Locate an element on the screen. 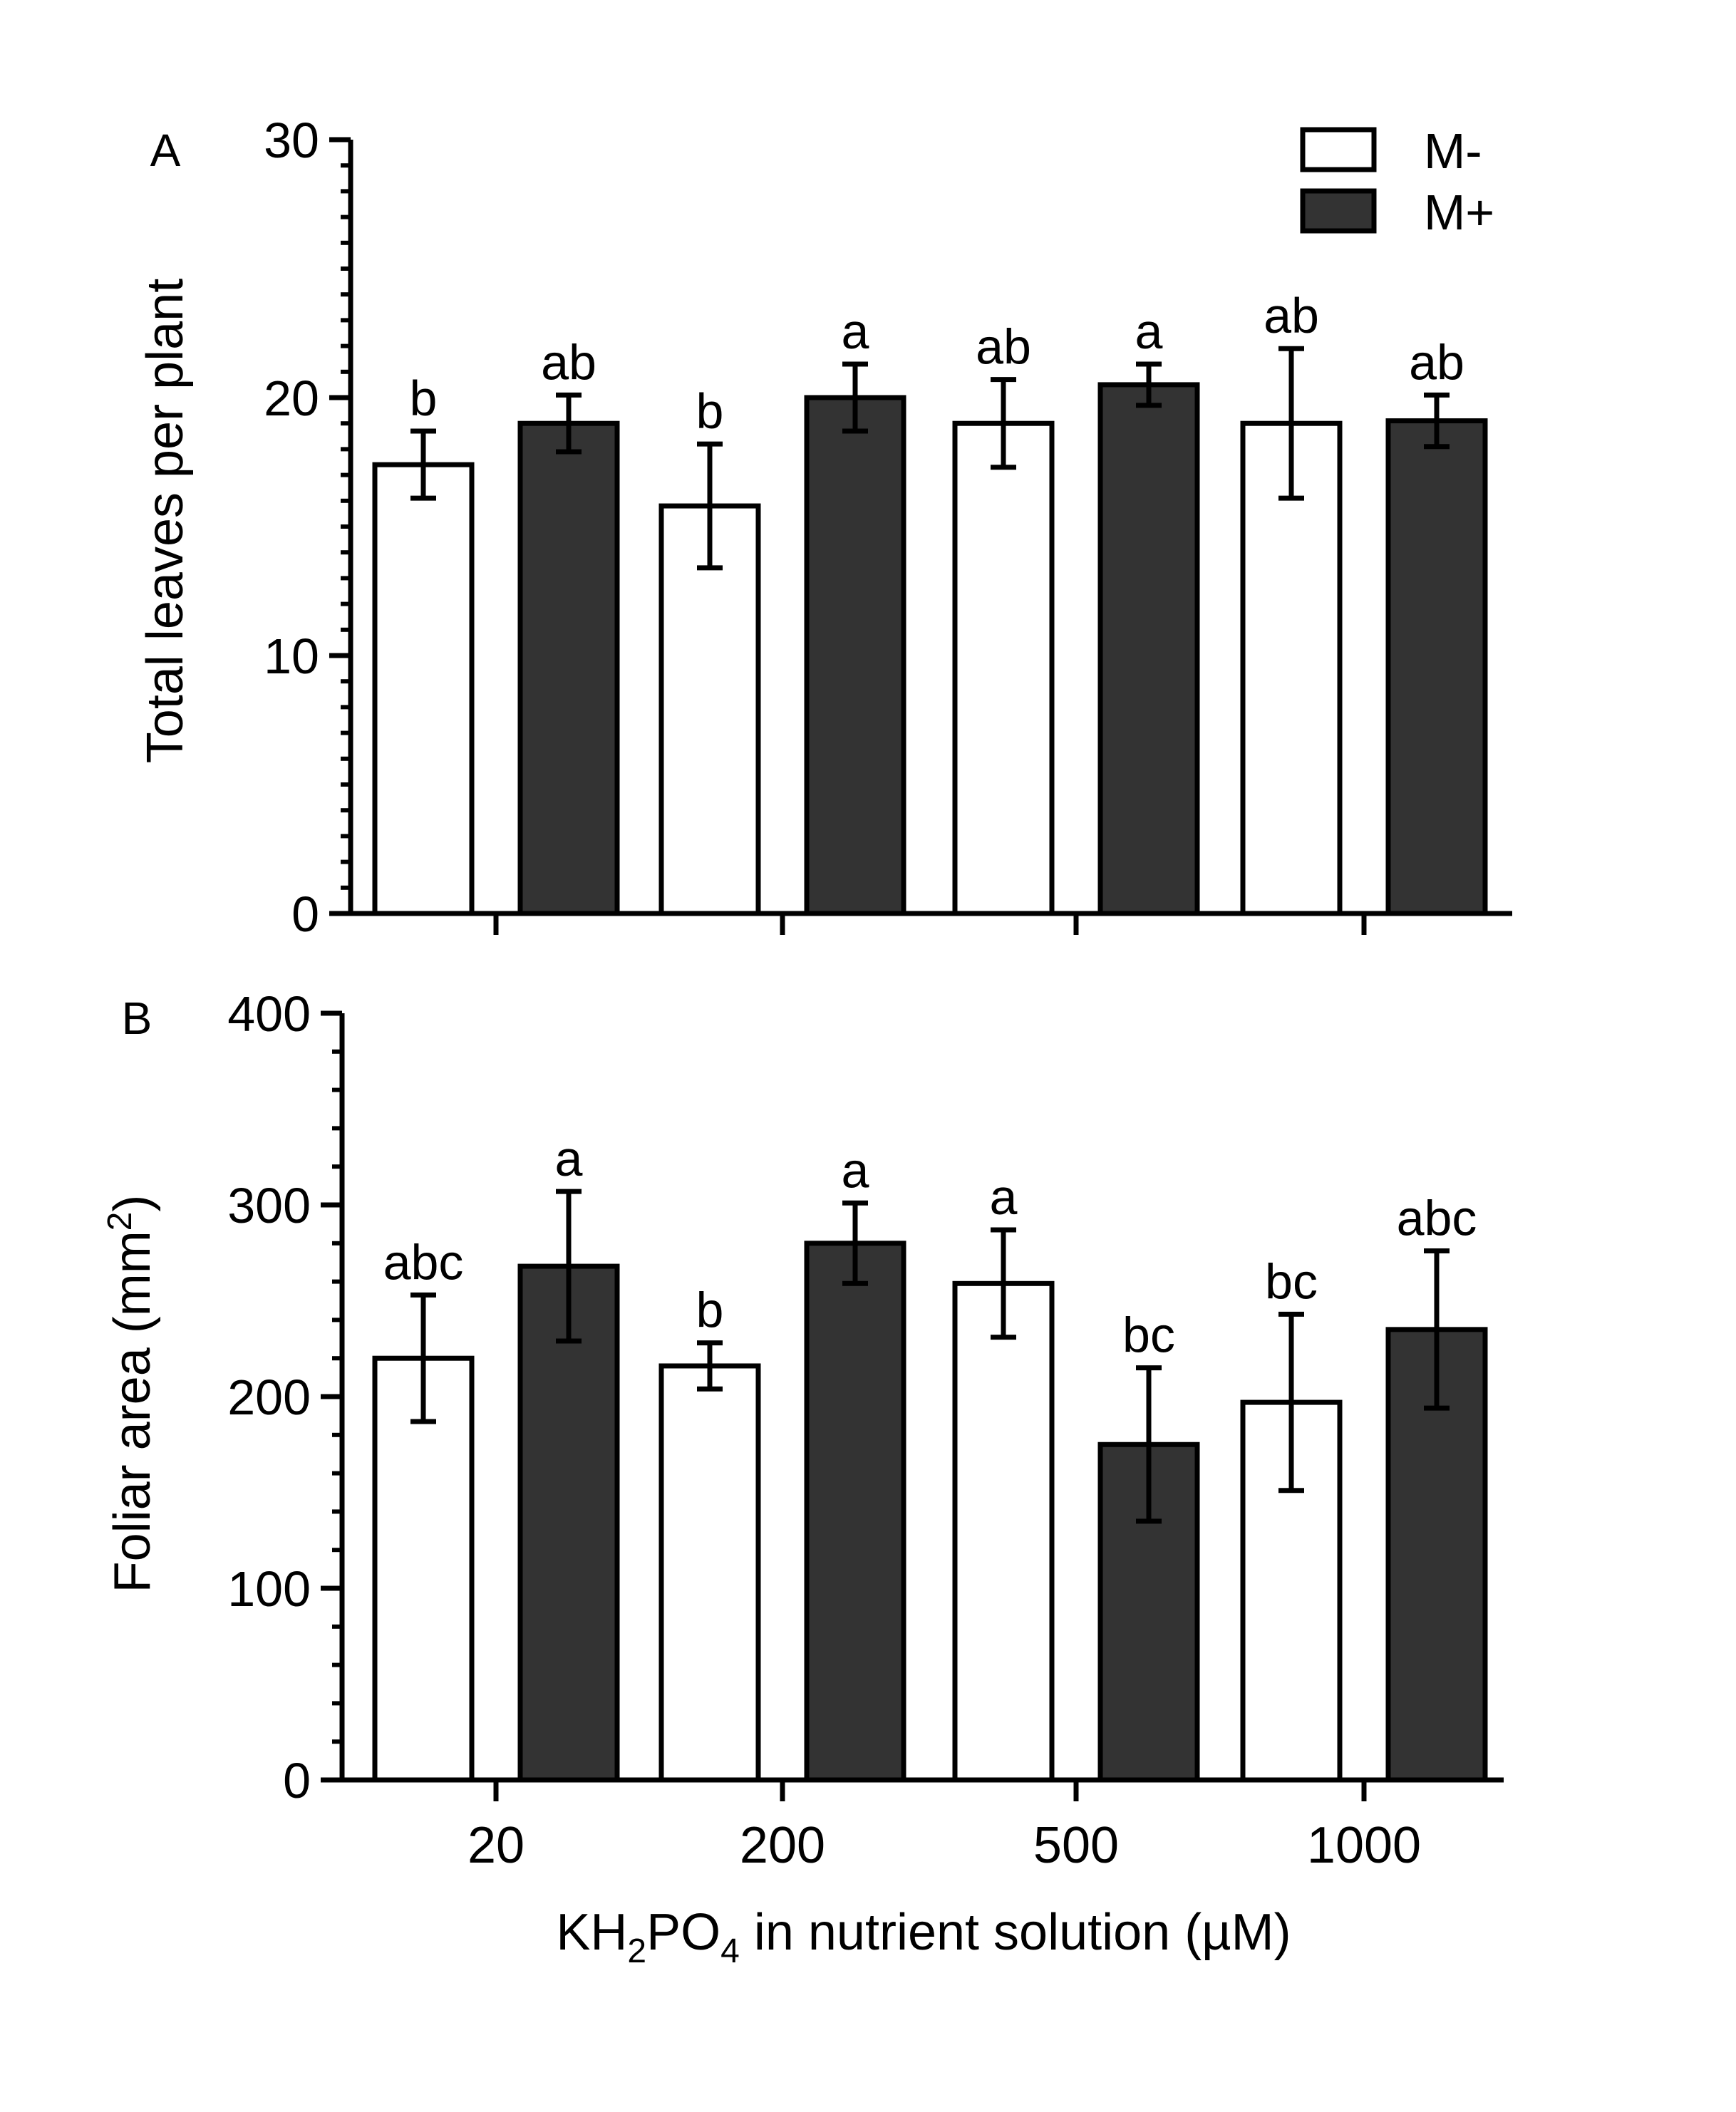 This screenshot has width=1736, height=2112. y-tick-label: 300 is located at coordinates (269, 1205).